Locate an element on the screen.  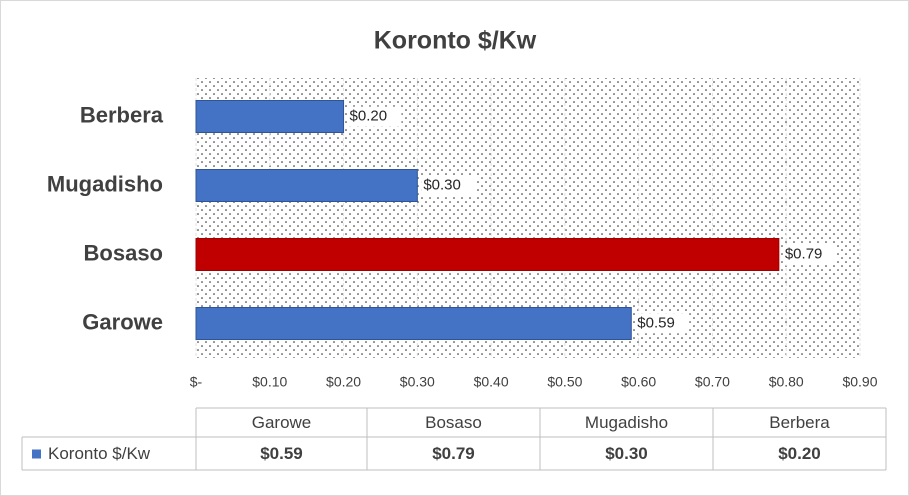
table-value: $0.59 is located at coordinates (281, 453).